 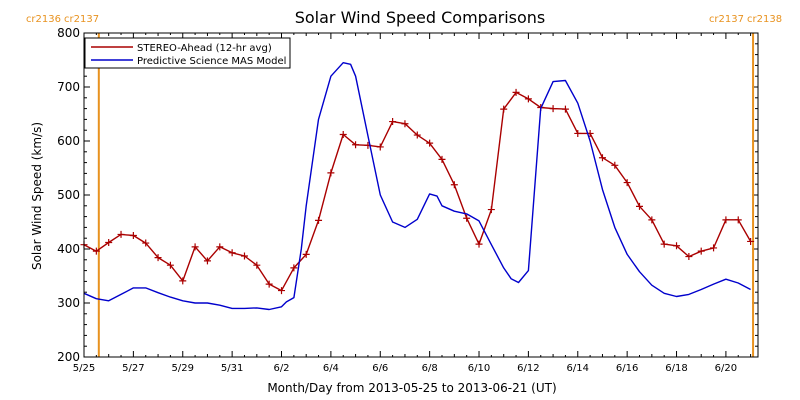 I want to click on y-tick-label: 200, so click(x=68, y=357).